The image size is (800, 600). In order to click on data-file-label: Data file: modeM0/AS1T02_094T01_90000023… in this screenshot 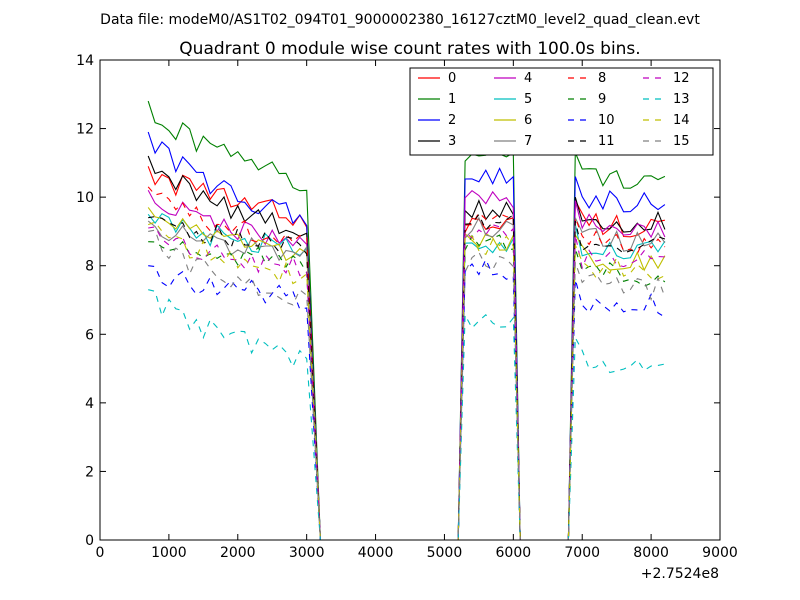, I will do `click(400, 20)`.